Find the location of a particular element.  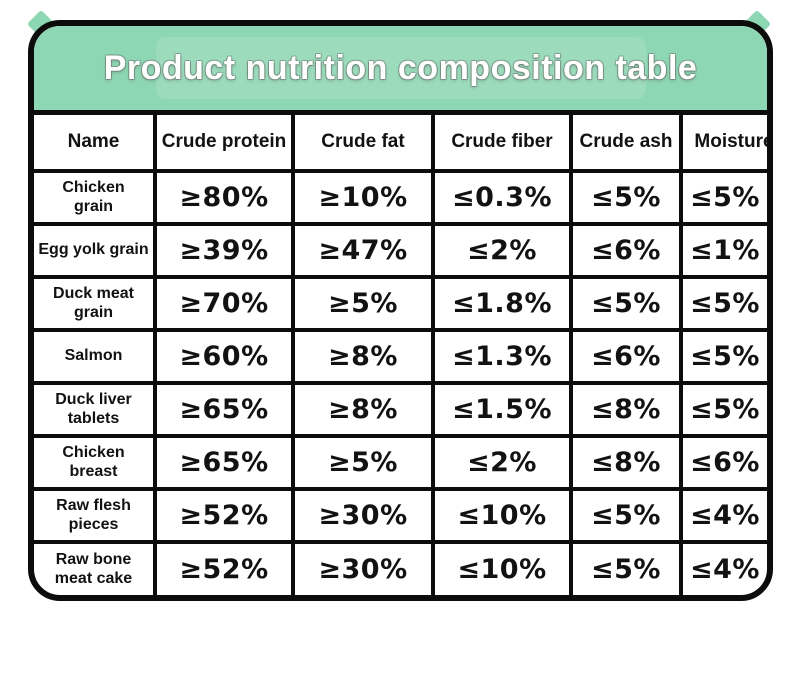

table-row: Chicken grain ≥80% ≥10% ≤0.3% ≤5% ≤5% is located at coordinates (400, 197).